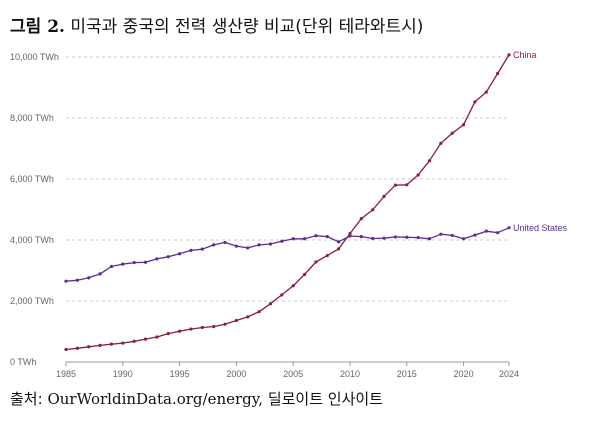 This screenshot has width=600, height=424. I want to click on y-tick-label: 10,000 TWh, so click(34, 57).